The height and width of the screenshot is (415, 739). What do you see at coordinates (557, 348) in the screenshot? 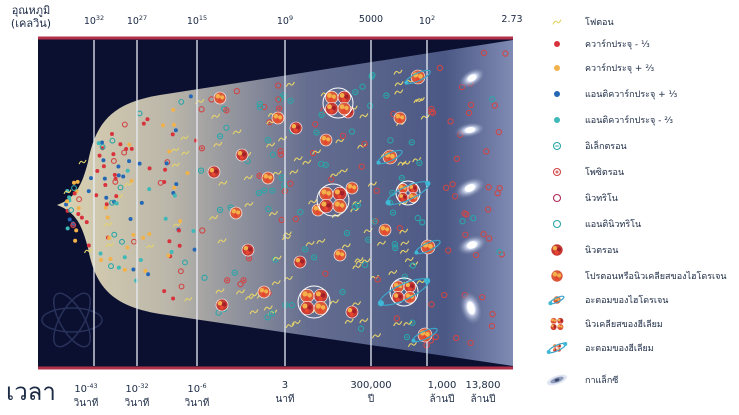
I see `helium-atom-icon` at bounding box center [557, 348].